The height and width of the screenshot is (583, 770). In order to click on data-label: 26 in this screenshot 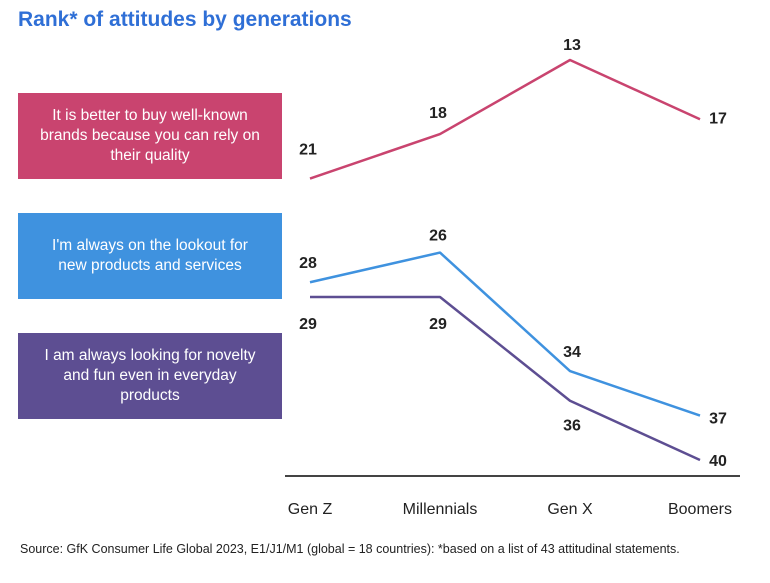, I will do `click(438, 236)`.